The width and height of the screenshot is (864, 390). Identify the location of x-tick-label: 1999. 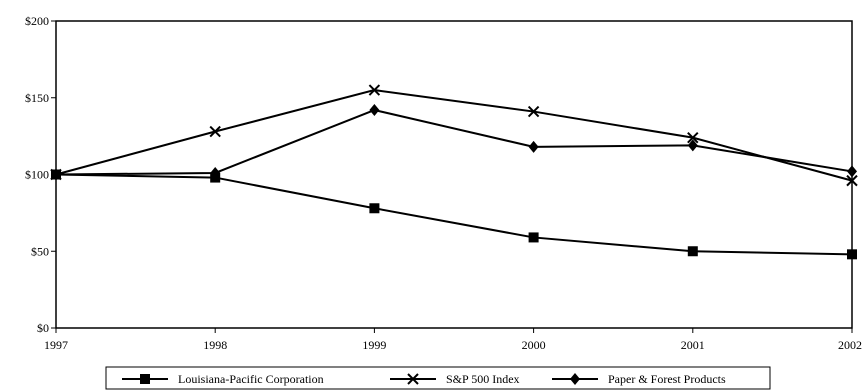
(374, 345).